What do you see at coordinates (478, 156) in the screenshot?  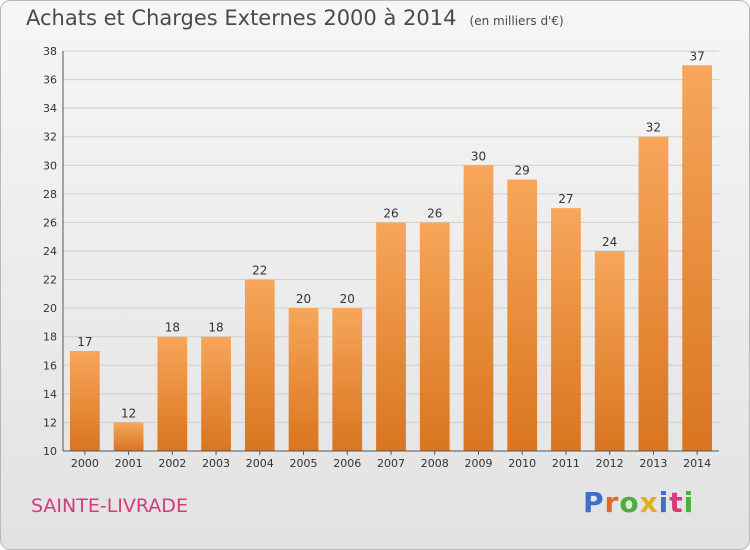 I see `data-label: 30` at bounding box center [478, 156].